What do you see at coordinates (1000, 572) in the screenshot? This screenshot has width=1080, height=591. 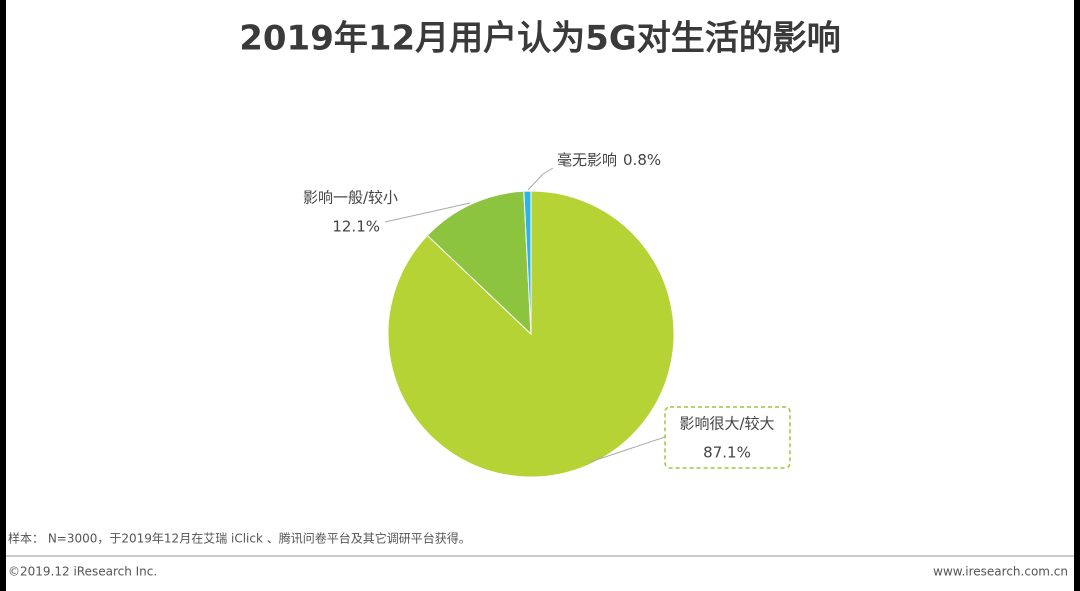 I see `website: www.iresearch.com.cn` at bounding box center [1000, 572].